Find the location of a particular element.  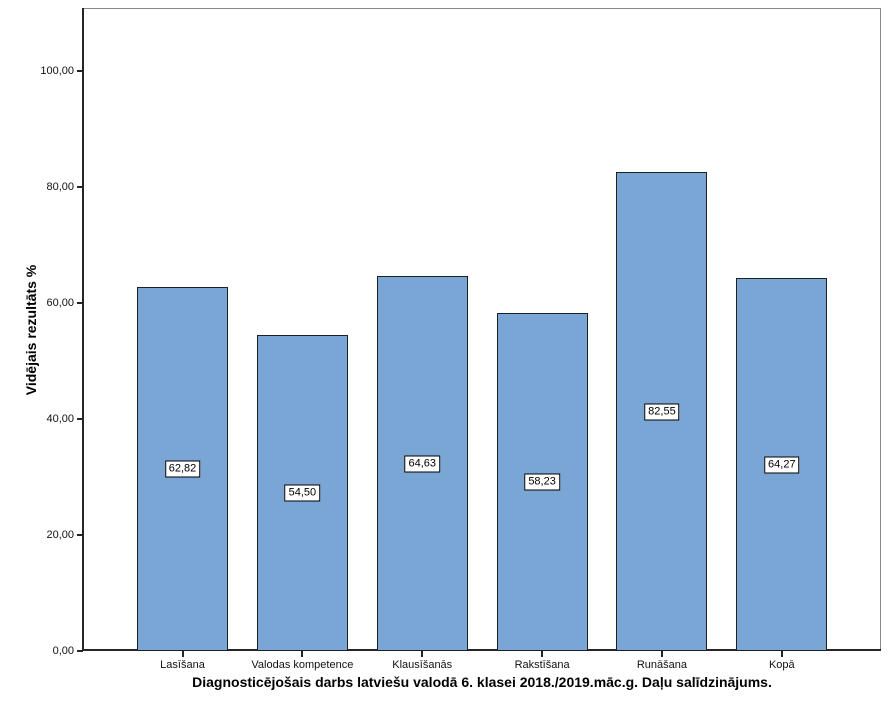

bar-value-label: 54,50 is located at coordinates (302, 493).